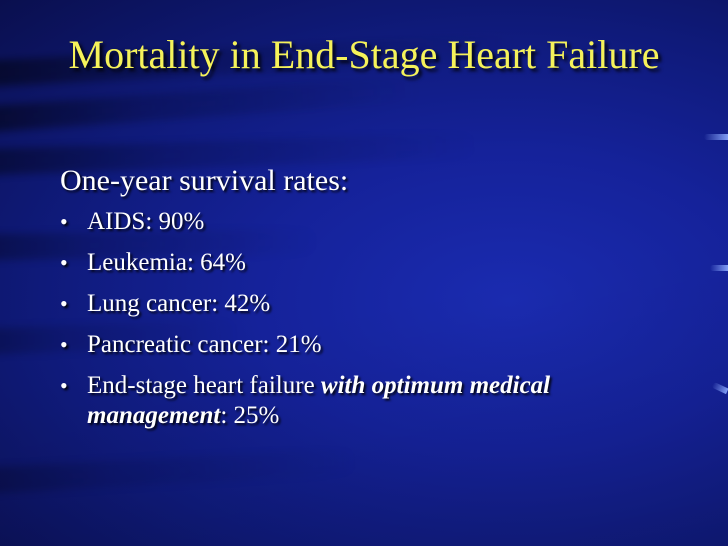 The height and width of the screenshot is (546, 728). I want to click on list-item-text: Leukemia: 64%, so click(166, 262).